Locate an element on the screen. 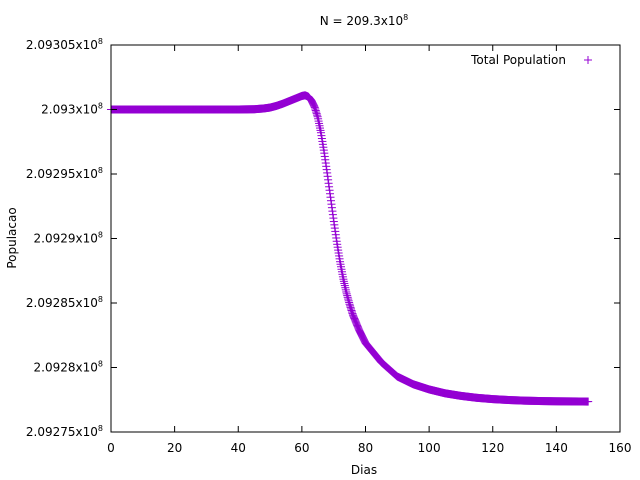 This screenshot has height=480, width=640. x-tick-label: 160 is located at coordinates (620, 448).